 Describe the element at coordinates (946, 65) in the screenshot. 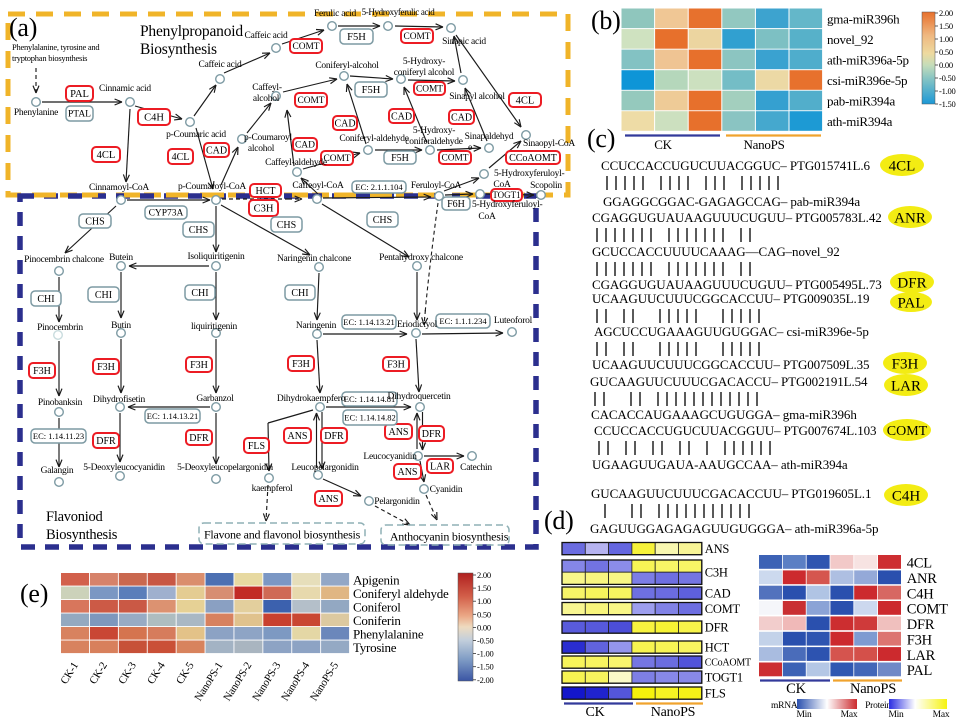

I see `svg-text: 0.00` at that location.